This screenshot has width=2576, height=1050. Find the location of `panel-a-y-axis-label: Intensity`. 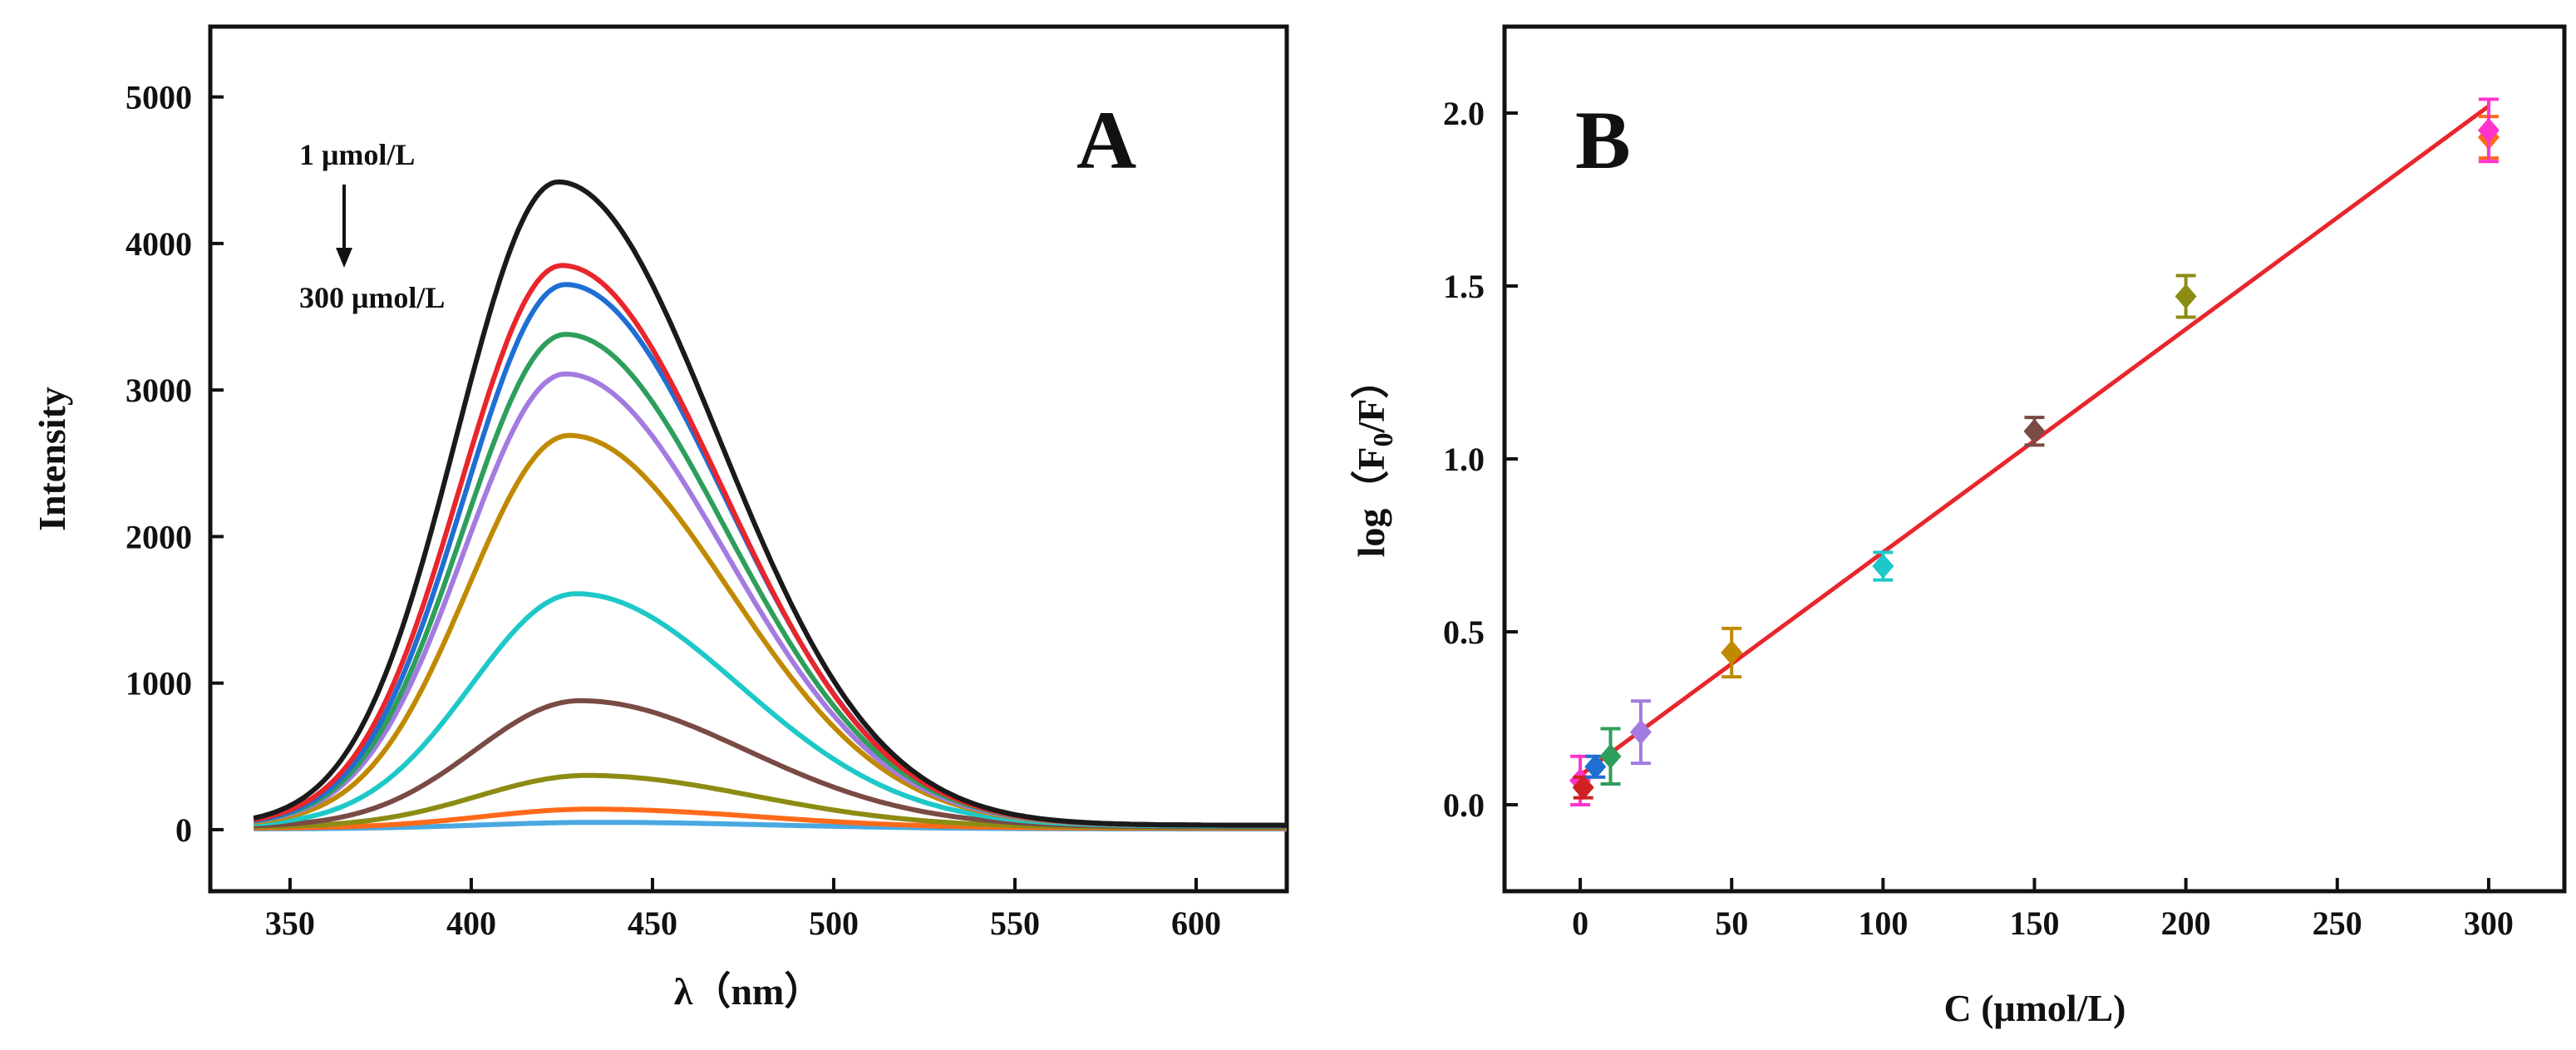

panel-a-y-axis-label: Intensity is located at coordinates (52, 459).